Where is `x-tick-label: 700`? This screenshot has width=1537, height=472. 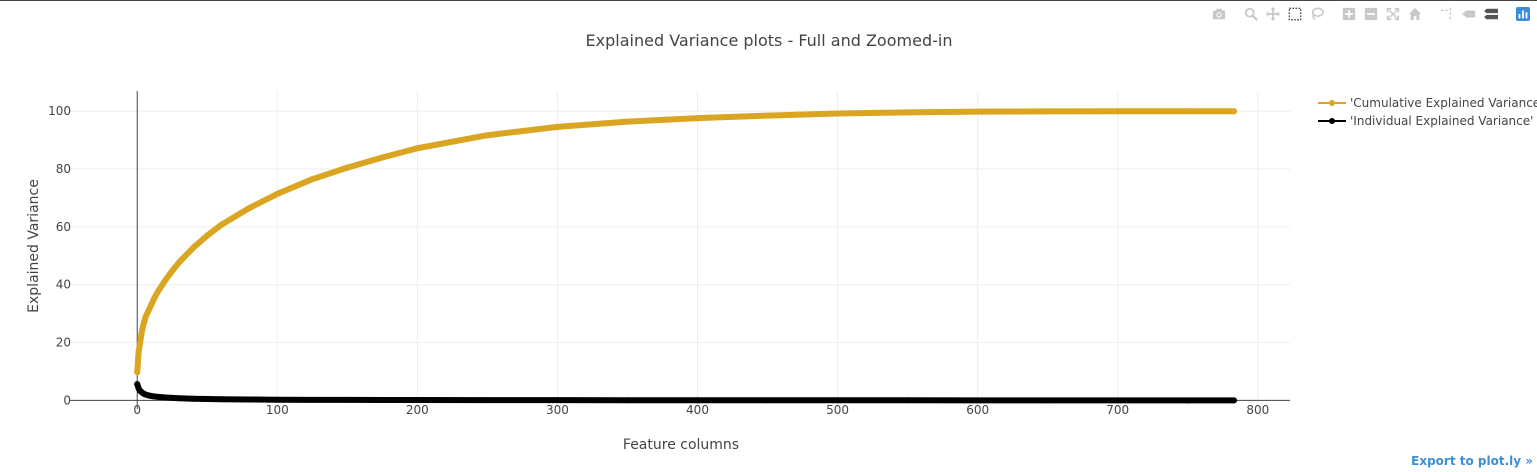 x-tick-label: 700 is located at coordinates (1117, 410).